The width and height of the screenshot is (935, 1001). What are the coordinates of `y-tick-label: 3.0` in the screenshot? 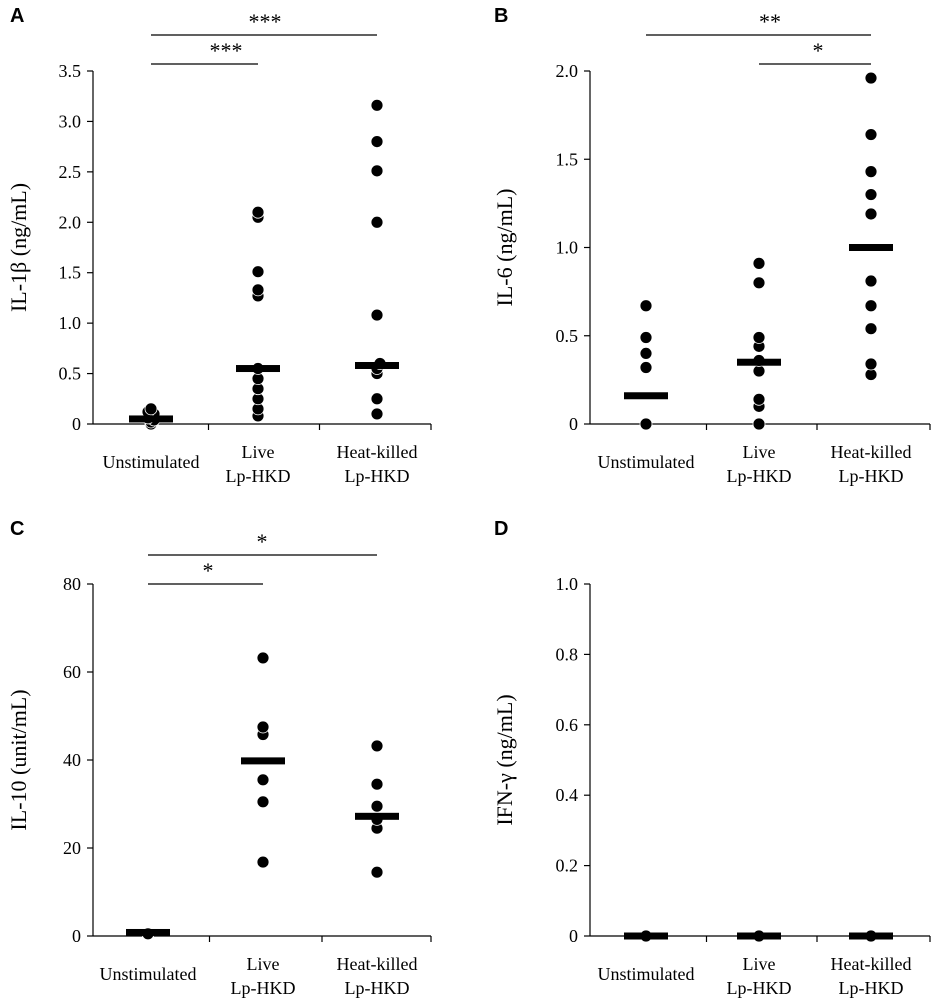 It's located at (70, 121).